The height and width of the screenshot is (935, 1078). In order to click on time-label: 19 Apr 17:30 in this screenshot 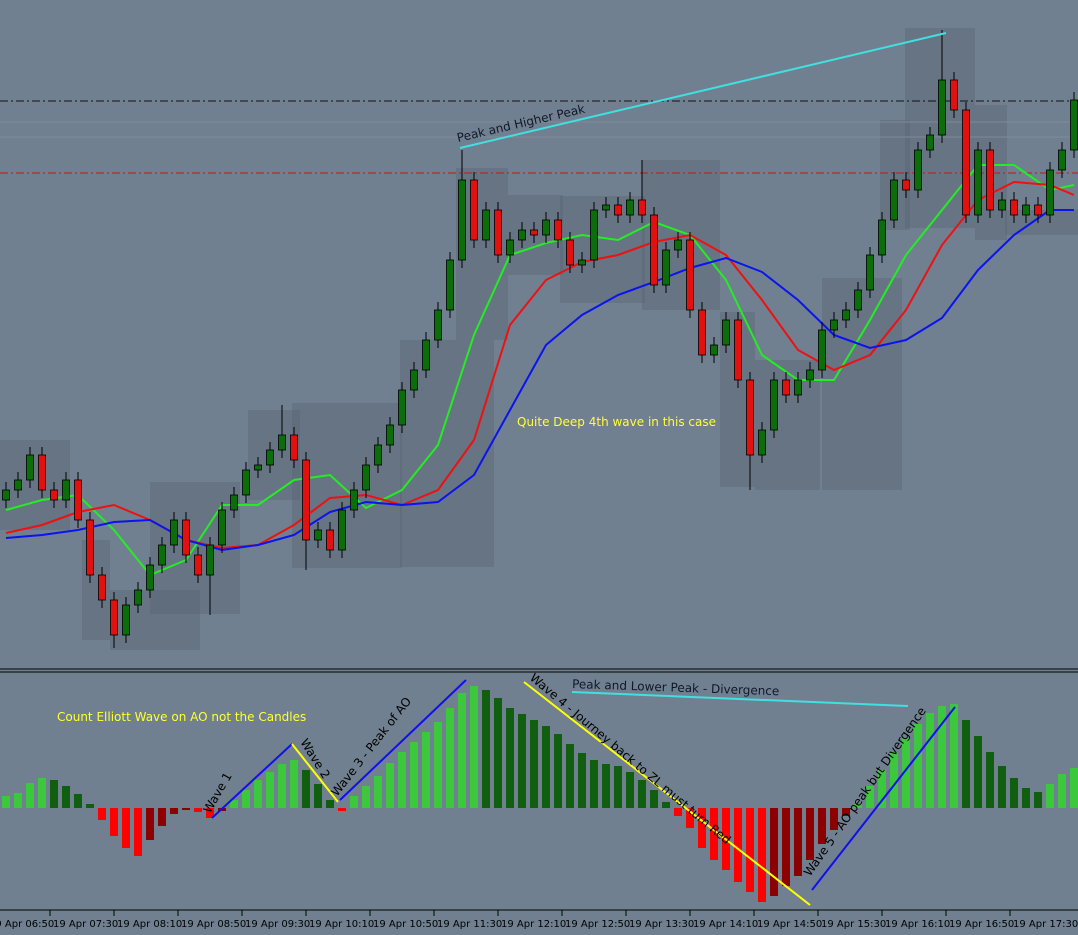, I will do `click(1045, 924)`.